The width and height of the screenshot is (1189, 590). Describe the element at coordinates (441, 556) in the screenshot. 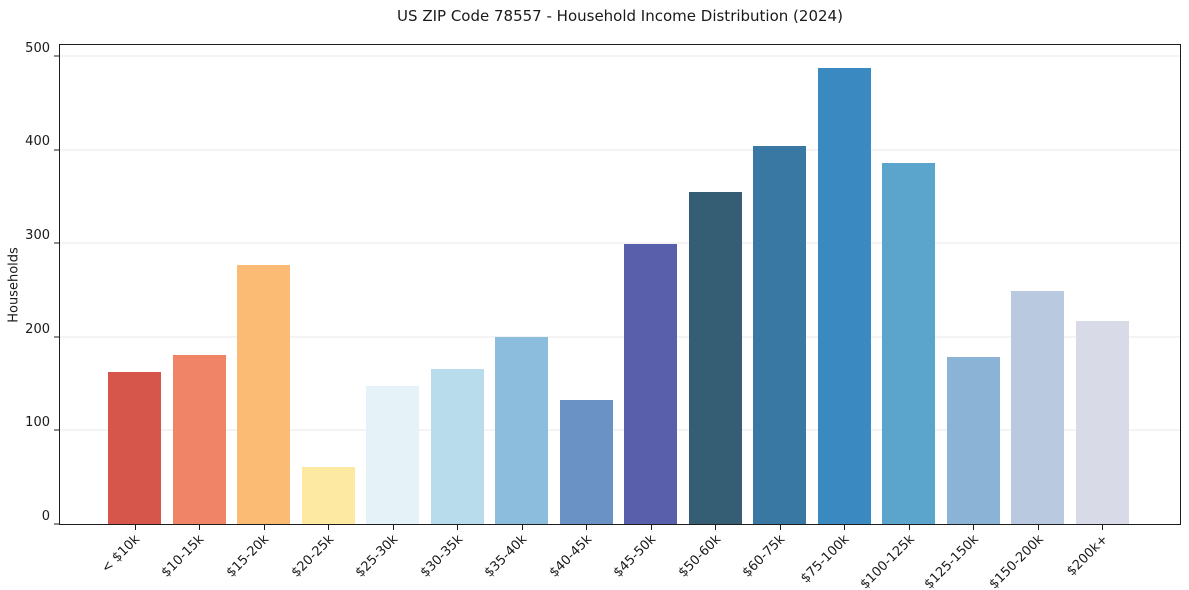

I see `x-tick-label: $30-35k` at that location.